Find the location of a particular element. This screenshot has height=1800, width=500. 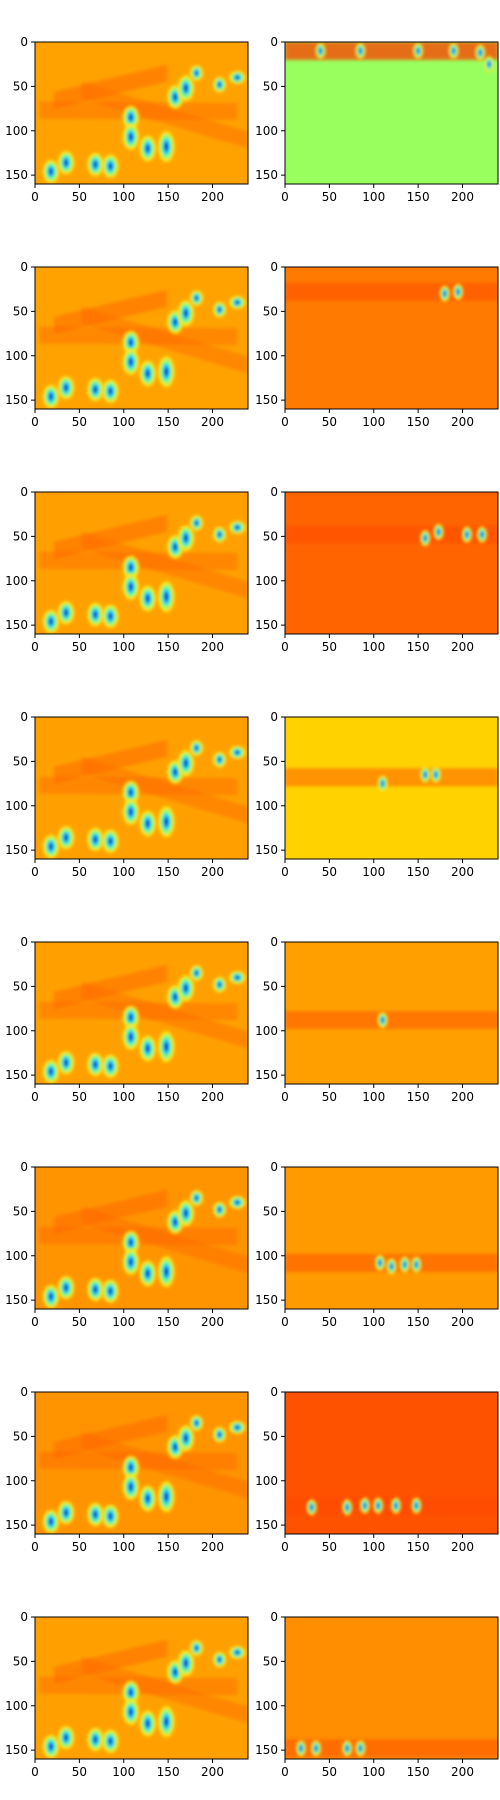

panel-4-left: 0 50 100 150 200 0 50 100 150 is located at coordinates (127, 794).